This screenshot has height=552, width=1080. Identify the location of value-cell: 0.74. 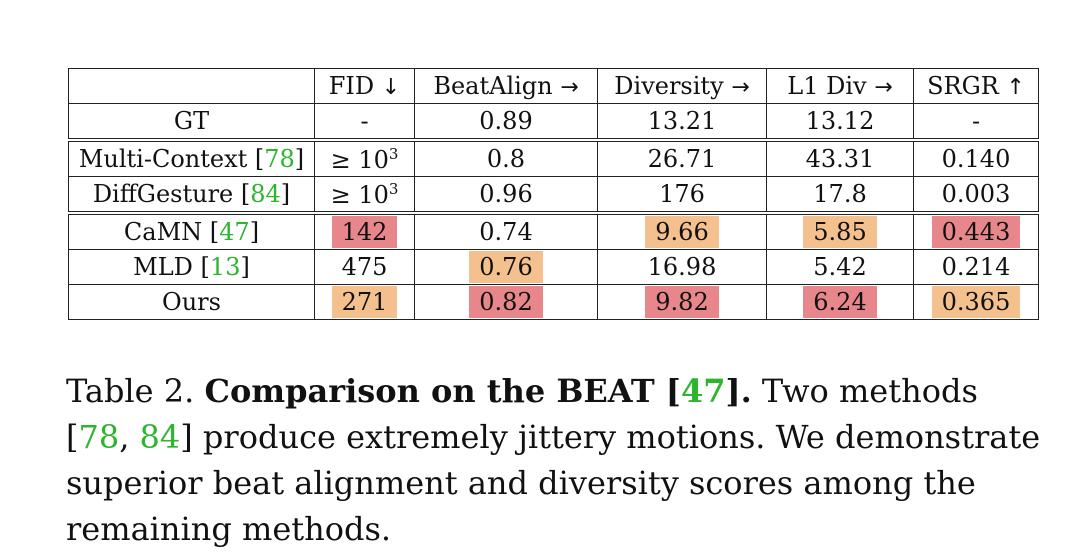
(506, 230).